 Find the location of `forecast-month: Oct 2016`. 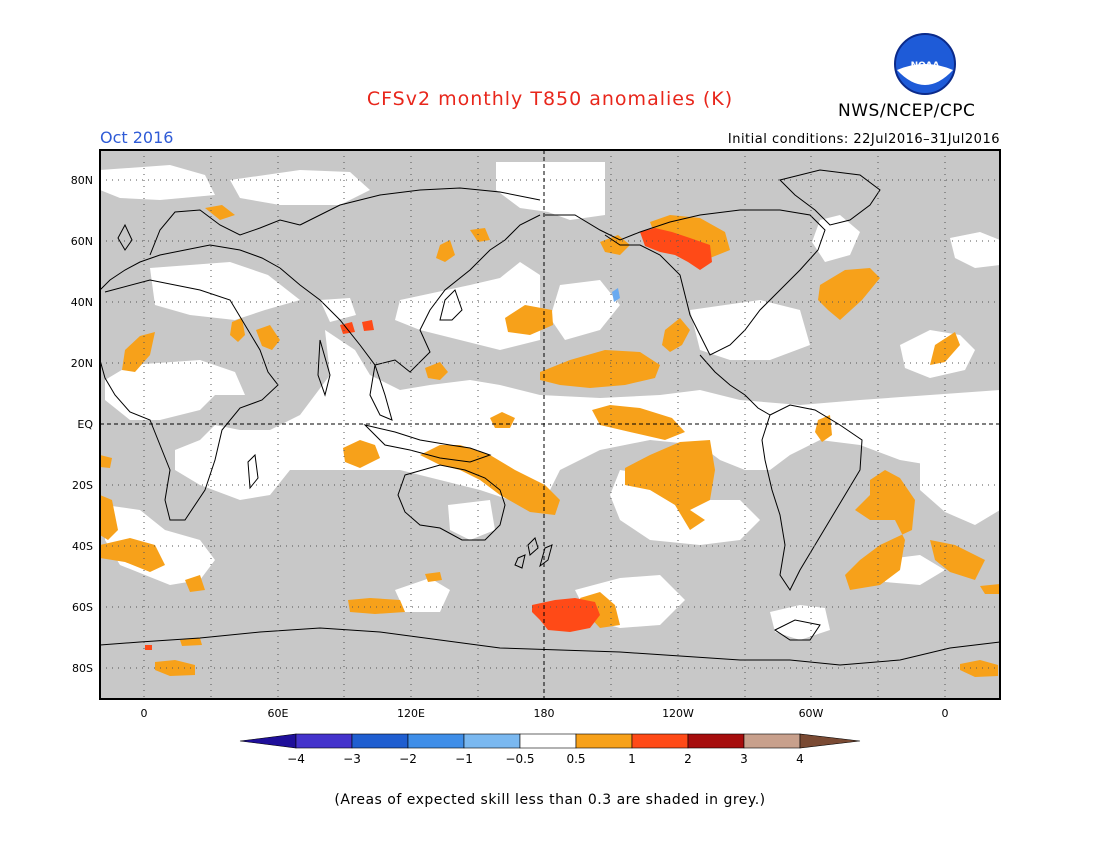

forecast-month: Oct 2016 is located at coordinates (137, 137).